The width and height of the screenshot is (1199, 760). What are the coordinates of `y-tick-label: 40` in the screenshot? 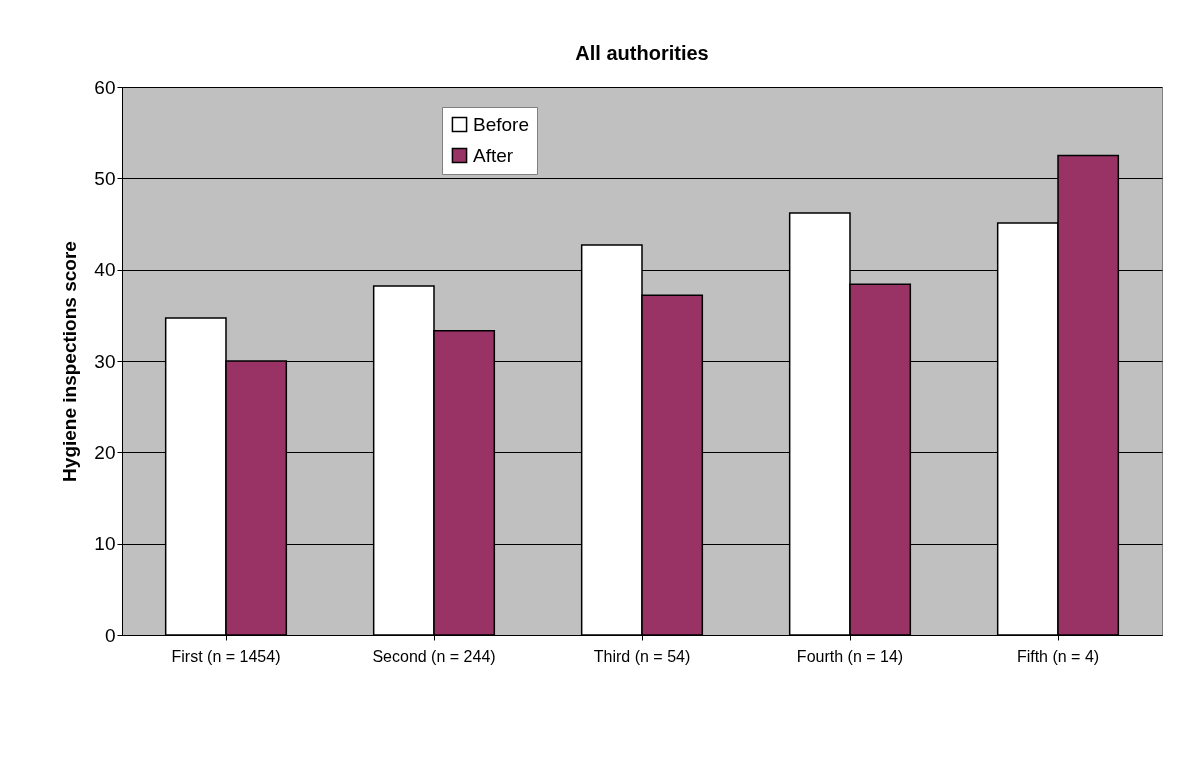 It's located at (105, 270).